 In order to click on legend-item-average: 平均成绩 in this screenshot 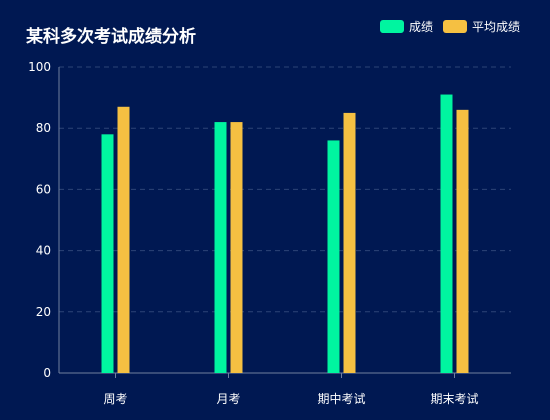, I will do `click(481, 26)`.